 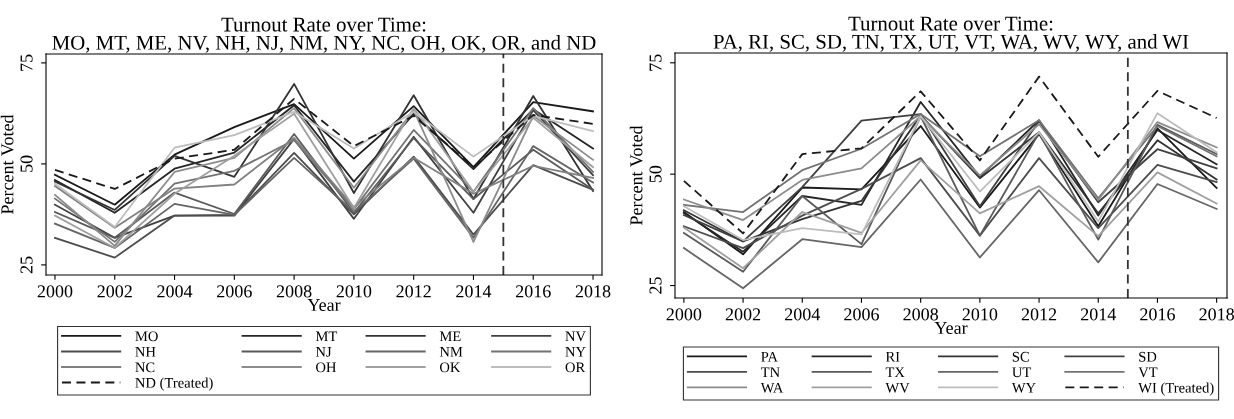 I want to click on legend-label: MO, so click(x=146, y=336).